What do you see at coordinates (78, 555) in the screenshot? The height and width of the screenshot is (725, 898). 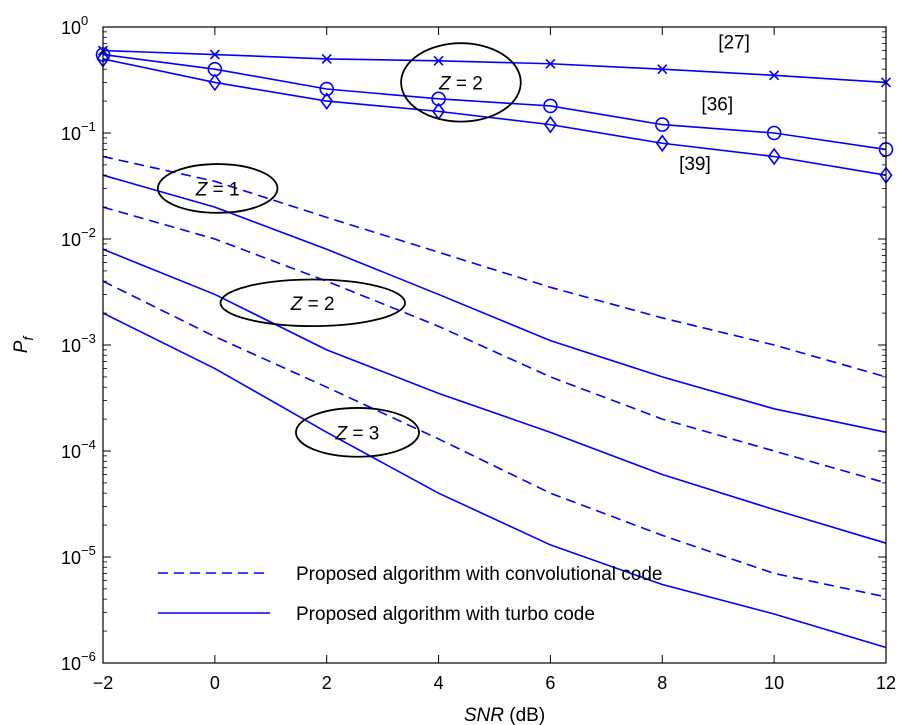 I see `y-tick-label: 10⁻⁵` at bounding box center [78, 555].